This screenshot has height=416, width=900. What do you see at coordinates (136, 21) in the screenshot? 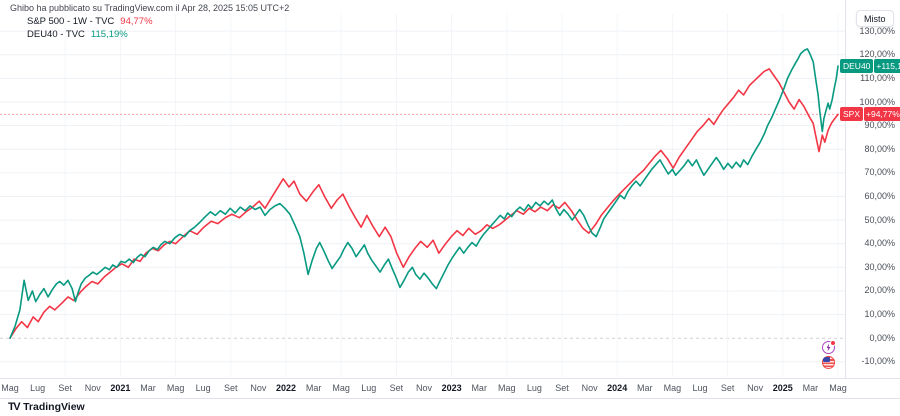
I see `legend-value-sp500: 94,77%` at bounding box center [136, 21].